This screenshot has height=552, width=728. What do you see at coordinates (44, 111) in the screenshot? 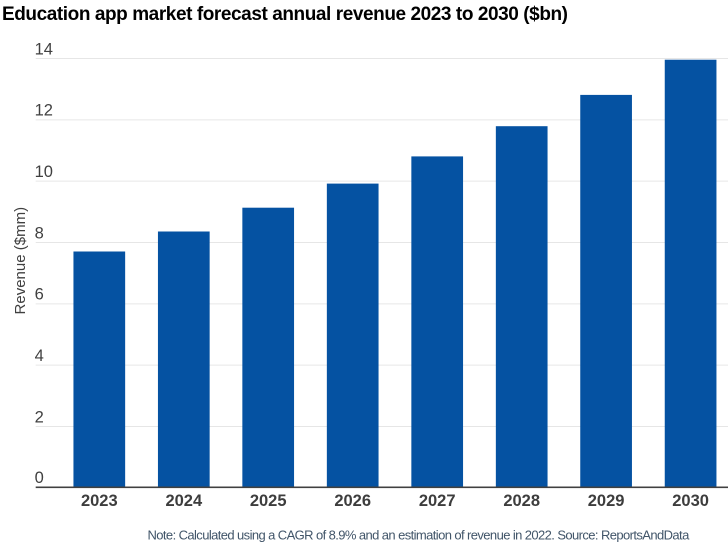
I see `svg-text: 12` at bounding box center [44, 111].